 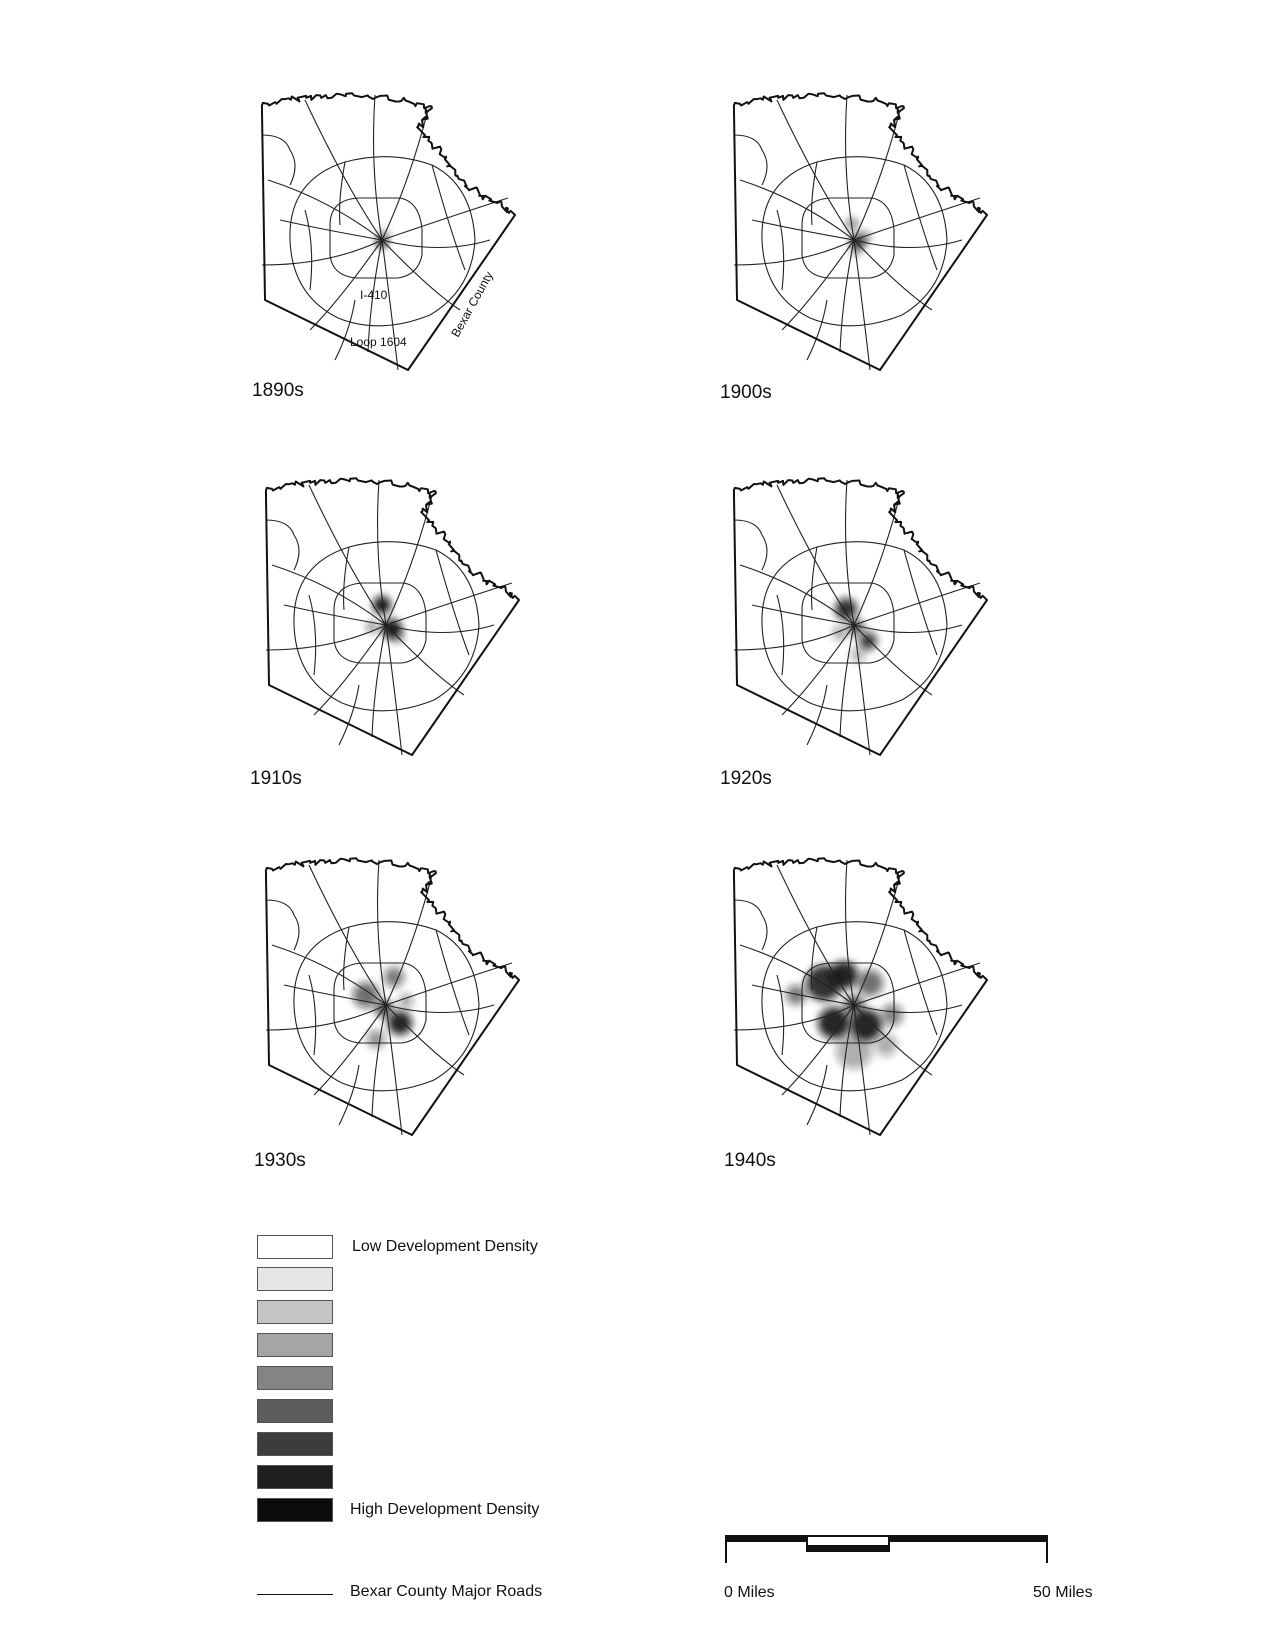 I want to click on map-panel-1910s, so click(x=464, y=640).